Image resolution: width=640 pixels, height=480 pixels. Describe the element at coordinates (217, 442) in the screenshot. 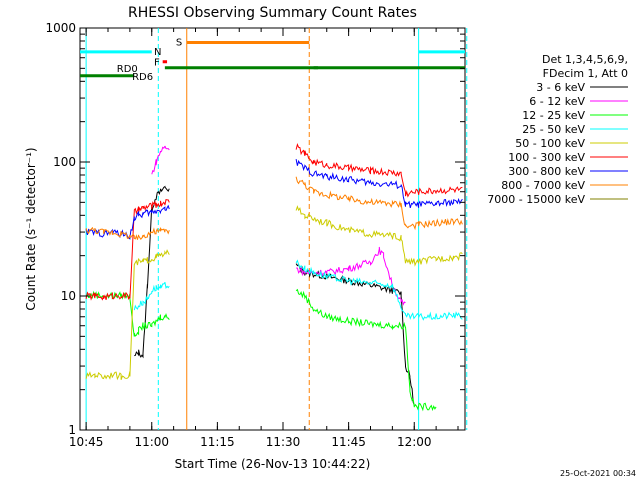

I see `x-tick-label: 11:15` at that location.